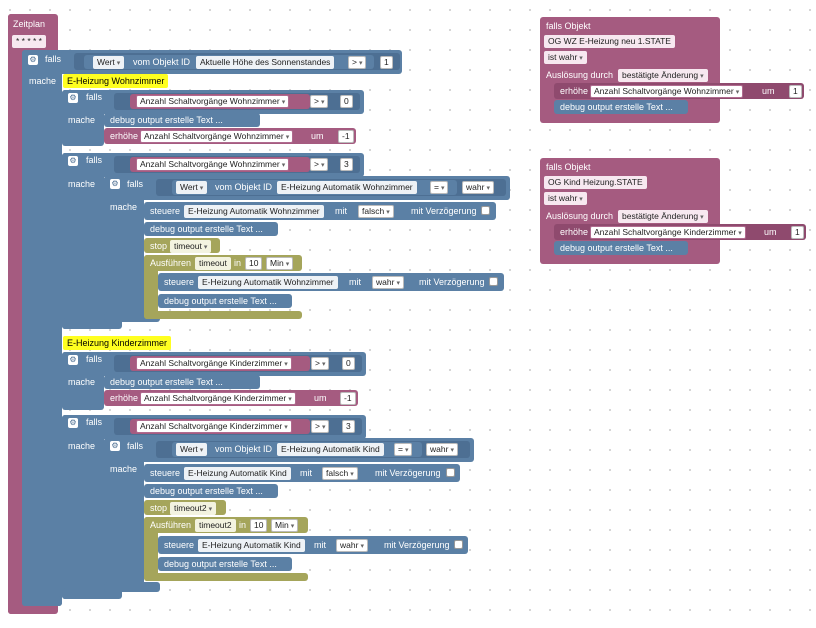  I want to click on object-field-sonnenstand: Aktuelle Höhe des Sonnenstandes, so click(265, 62).